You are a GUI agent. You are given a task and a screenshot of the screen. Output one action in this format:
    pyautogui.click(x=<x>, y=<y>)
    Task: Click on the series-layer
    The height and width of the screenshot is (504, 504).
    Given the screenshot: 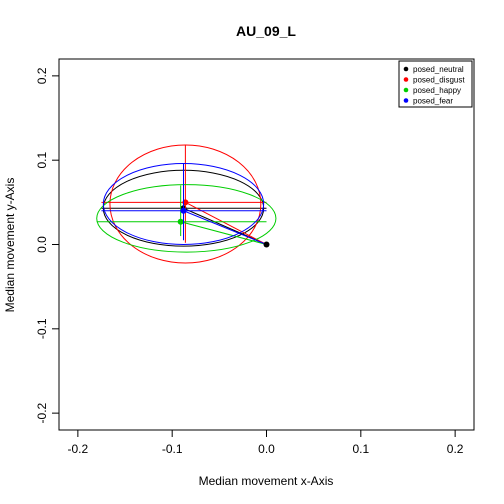 What is the action you would take?
    pyautogui.click(x=186, y=204)
    